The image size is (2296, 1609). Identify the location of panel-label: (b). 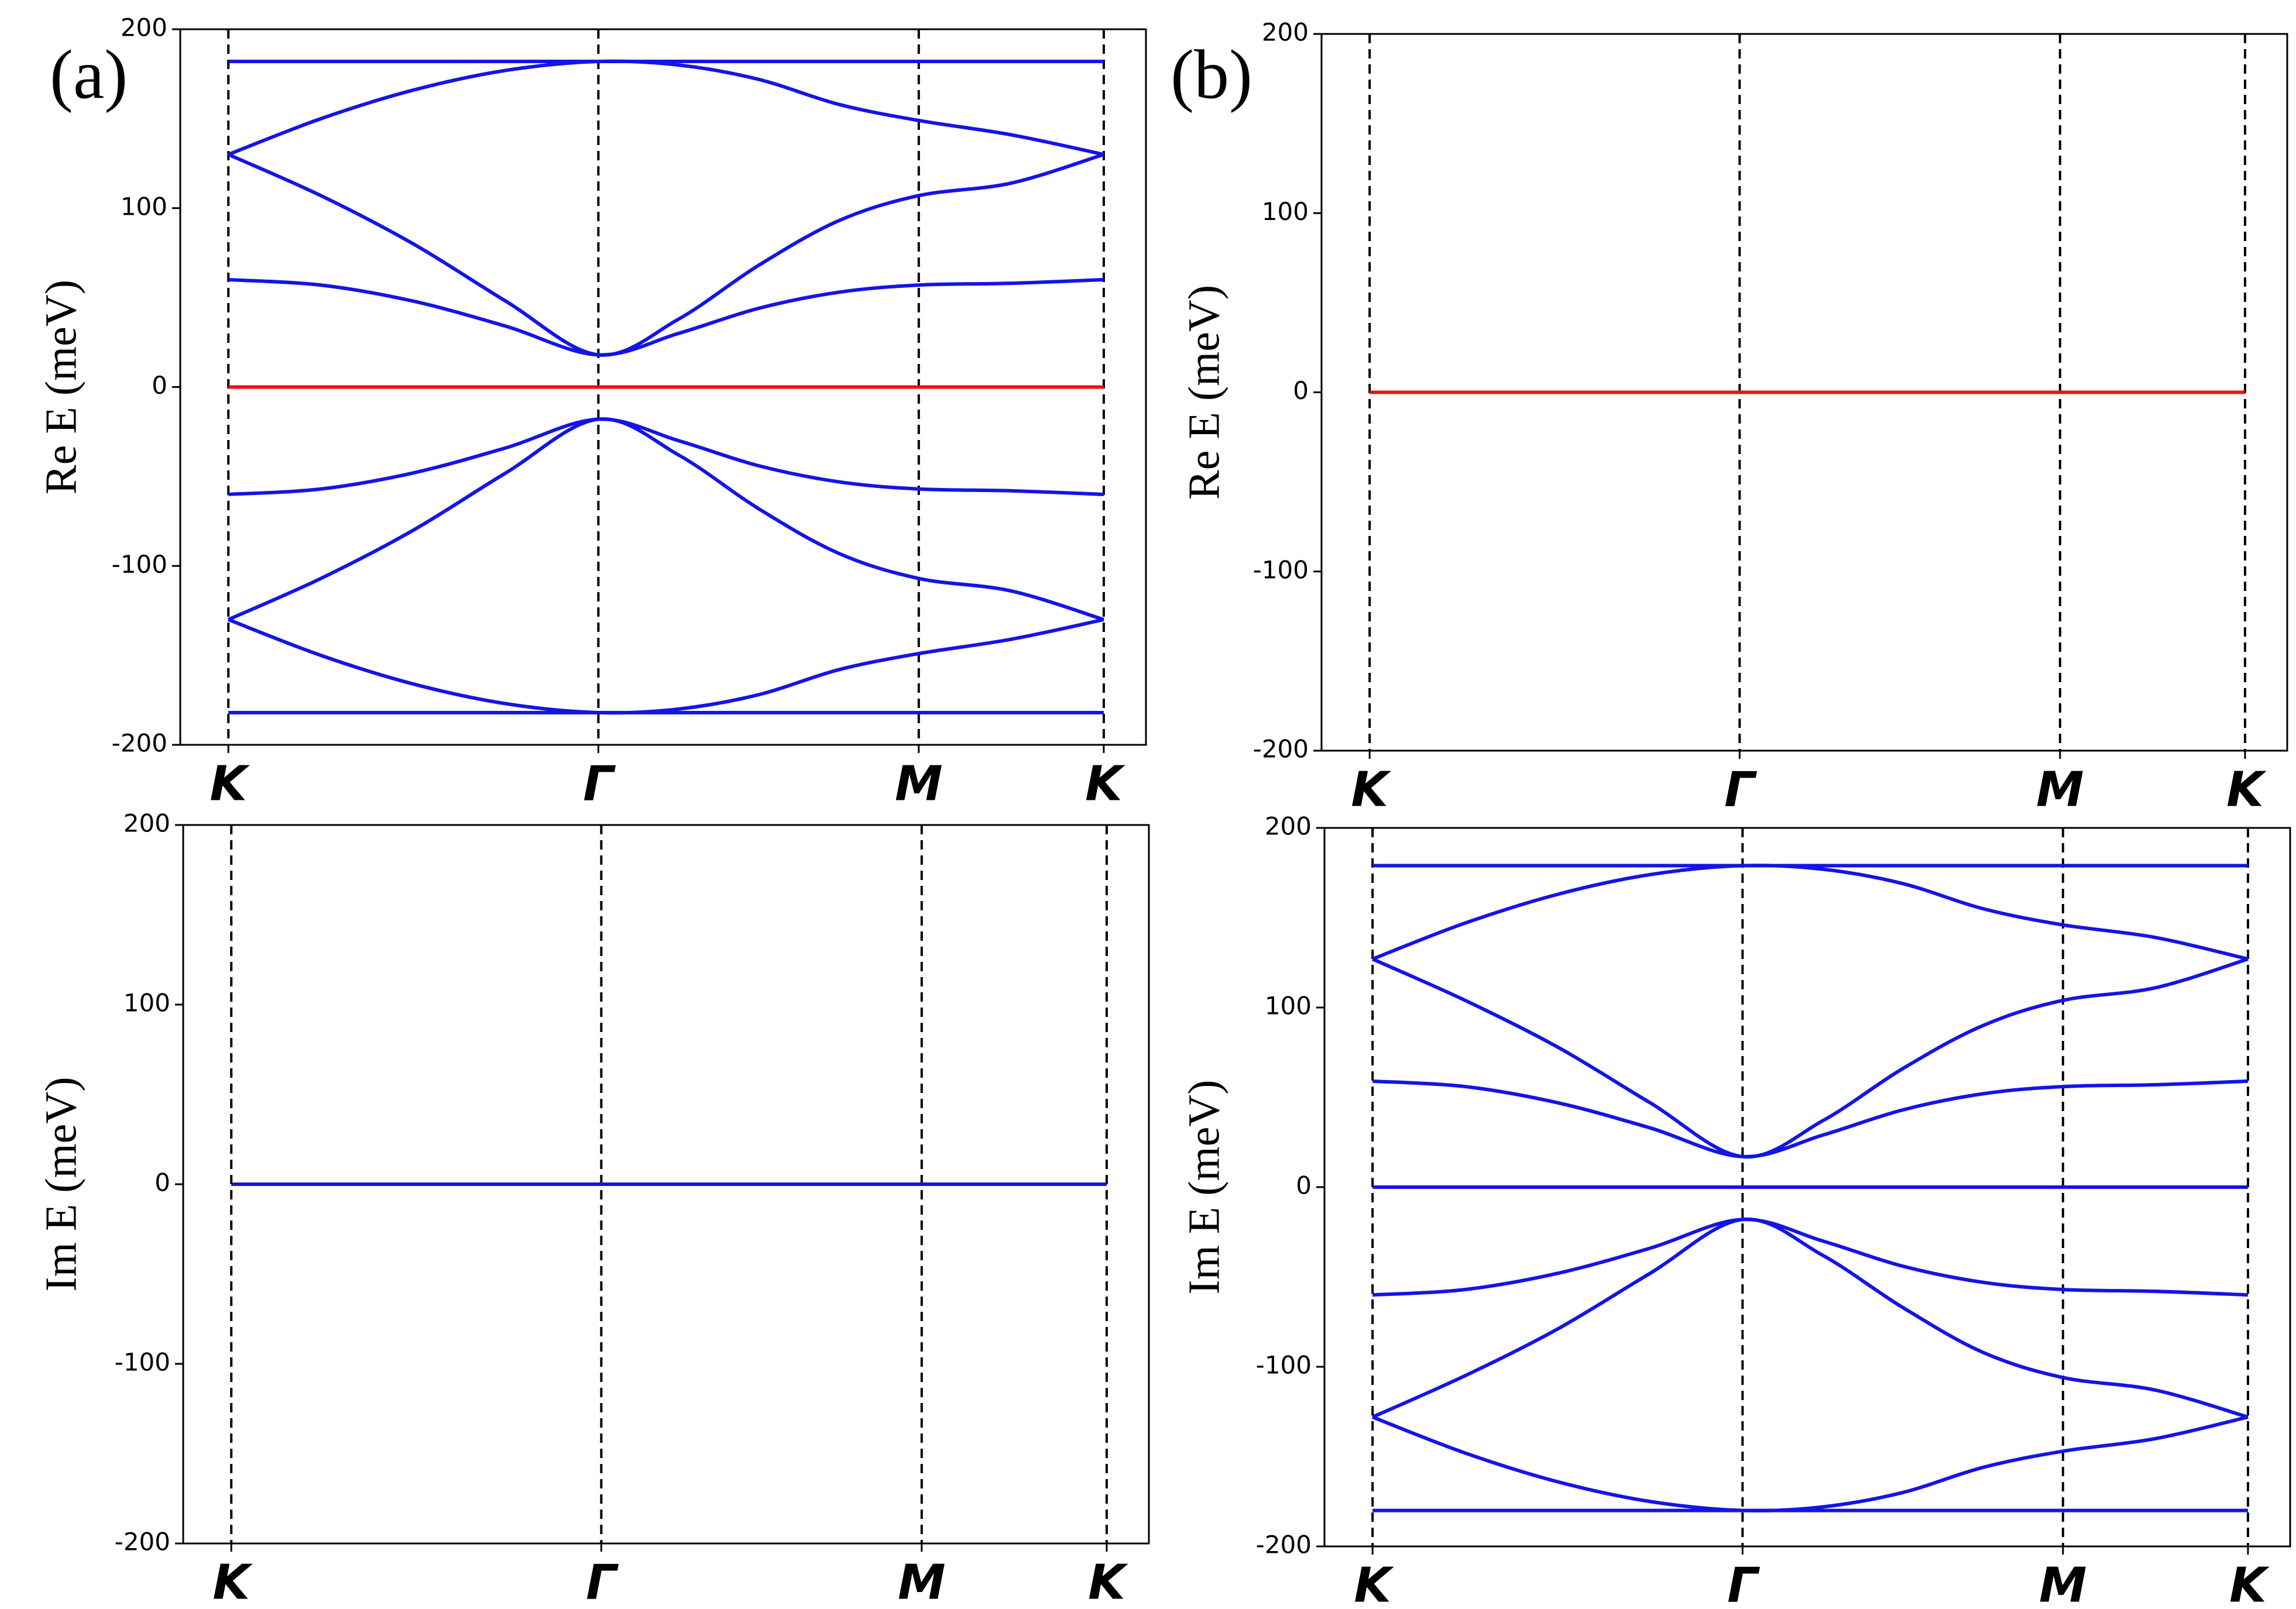
(1211, 75).